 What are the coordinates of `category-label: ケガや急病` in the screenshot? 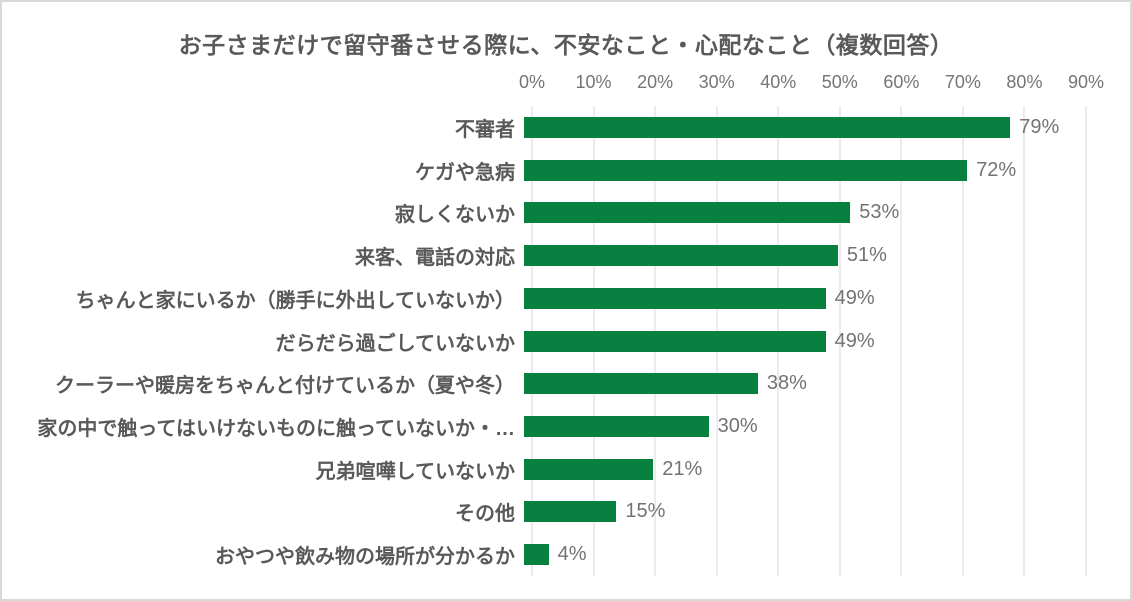 It's located at (465, 172).